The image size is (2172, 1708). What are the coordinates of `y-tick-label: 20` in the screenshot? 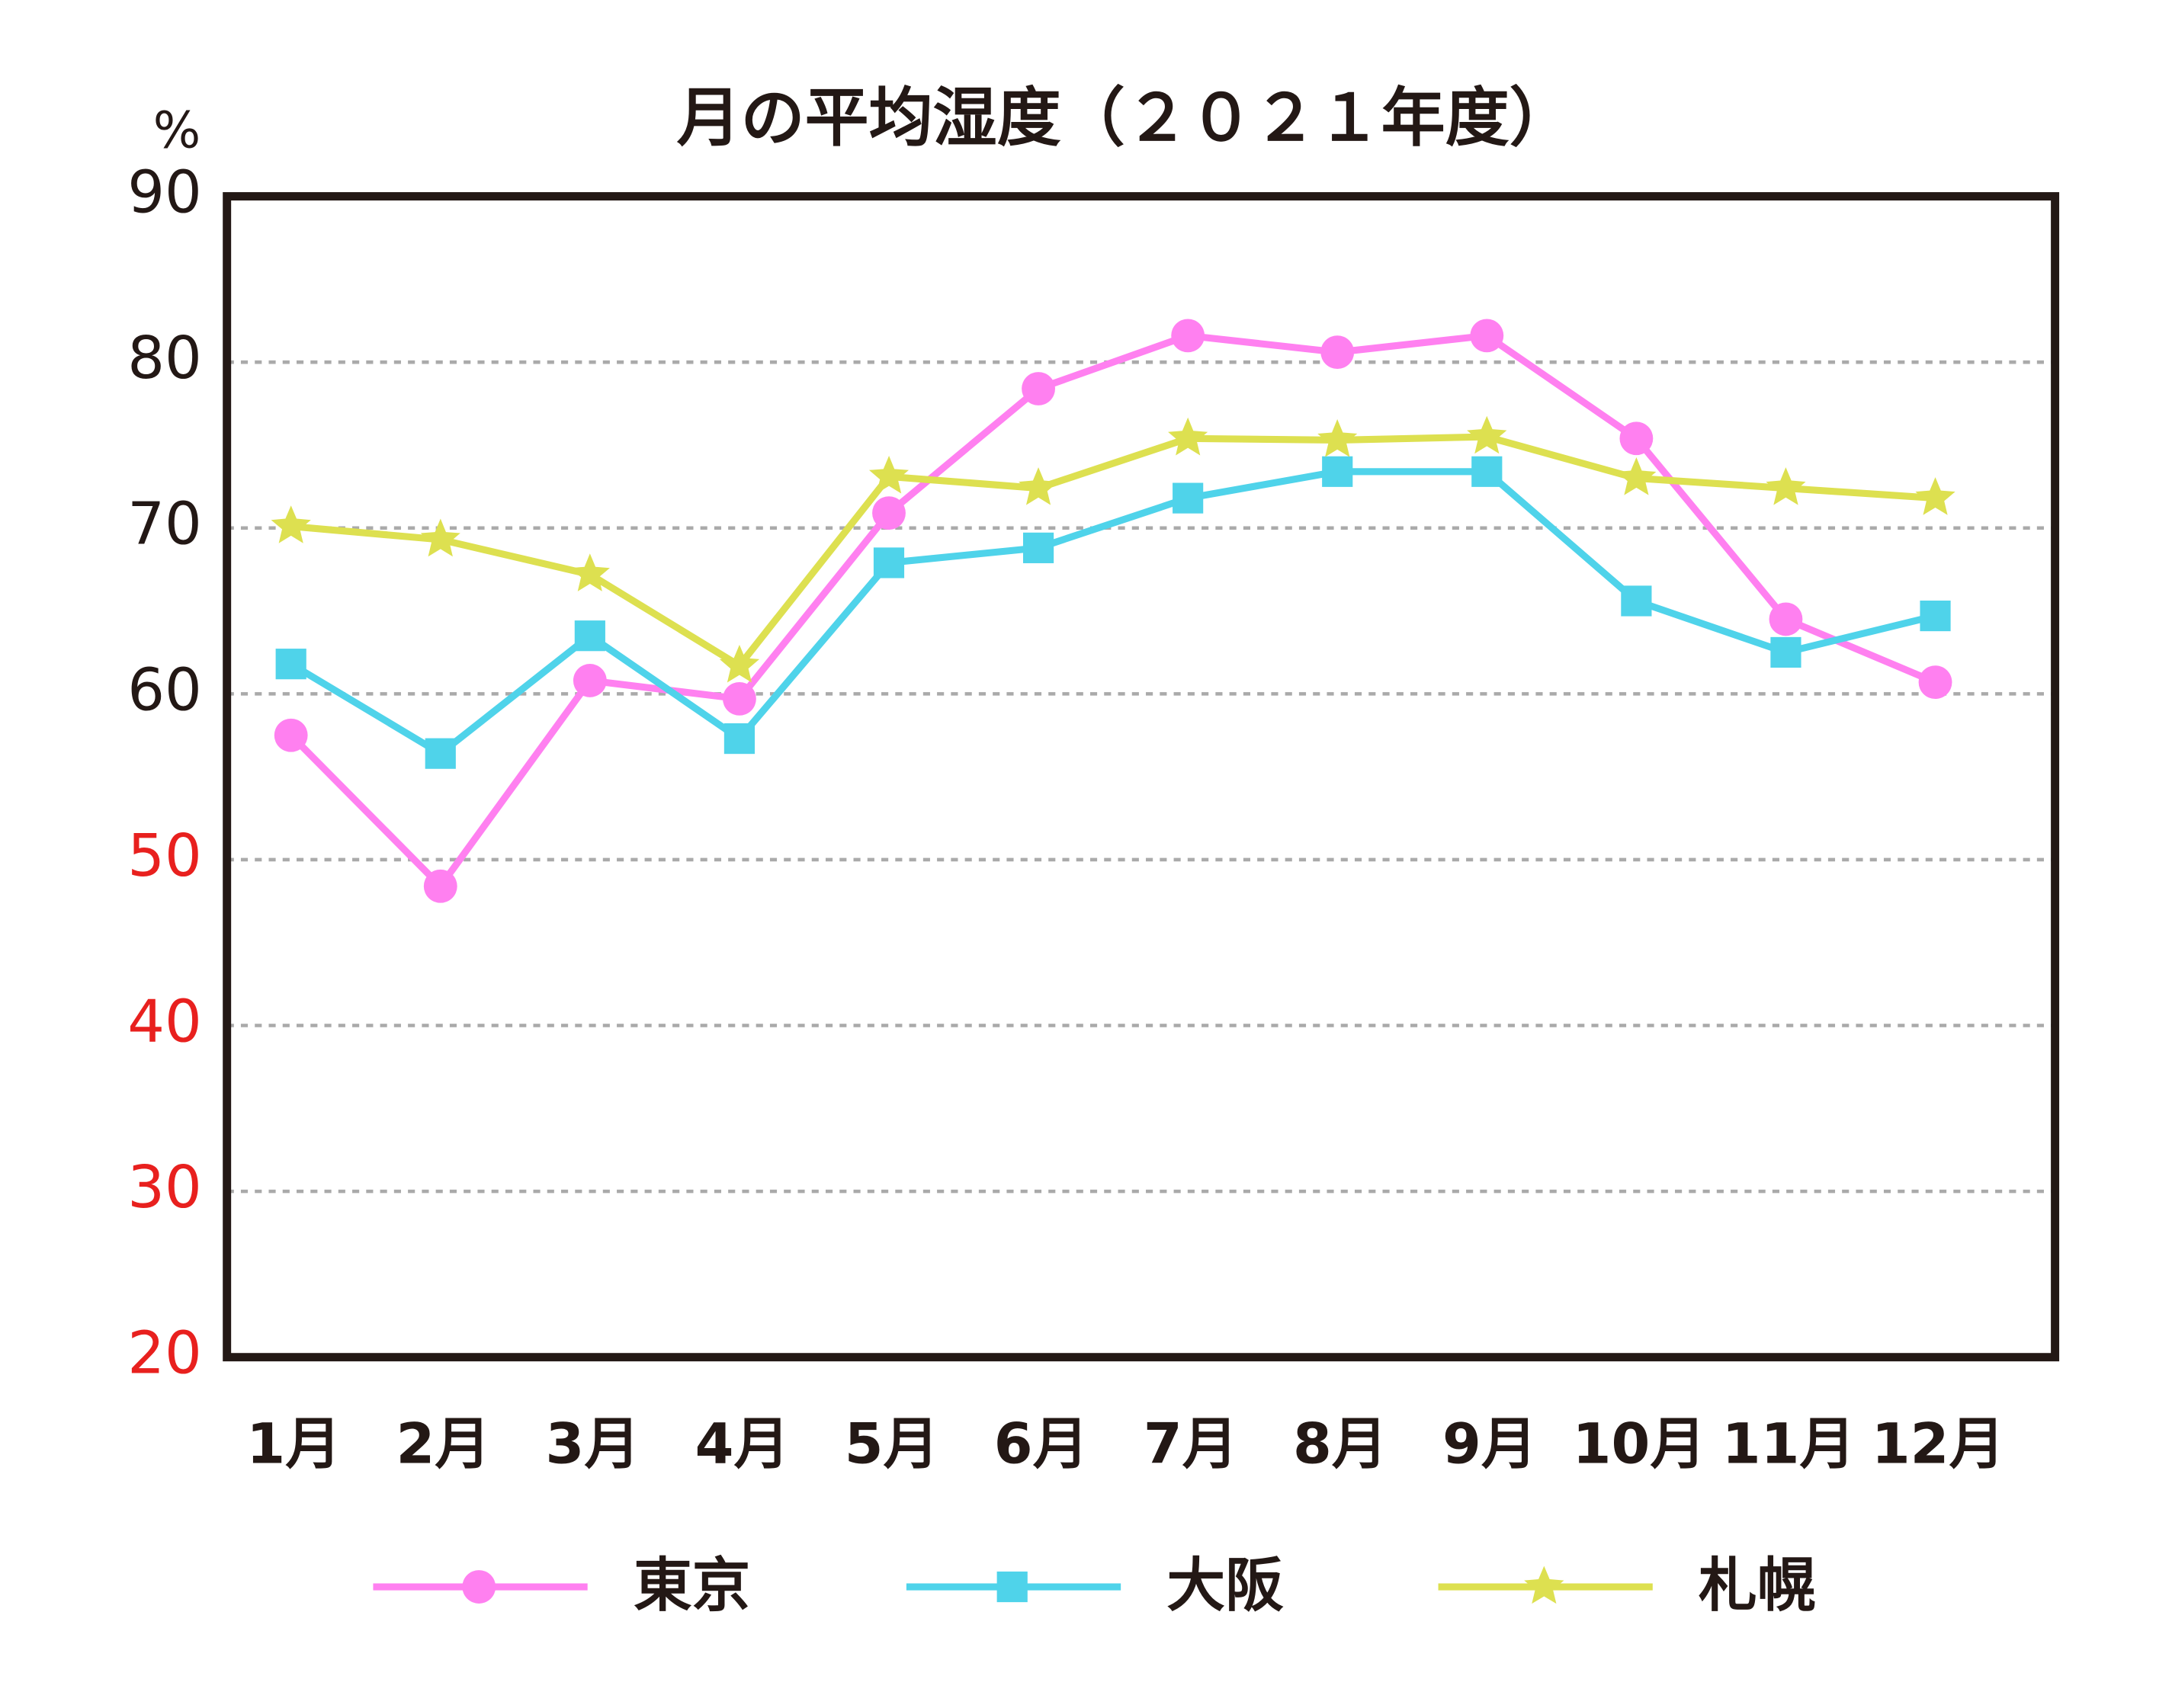 It's located at (164, 1354).